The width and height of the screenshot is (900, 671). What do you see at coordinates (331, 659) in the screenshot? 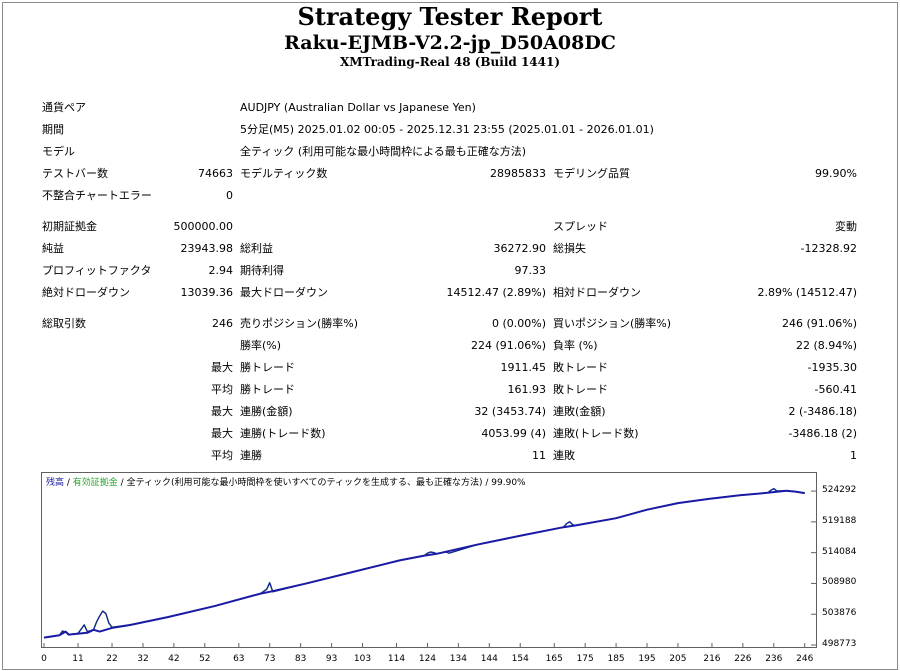
I see `x-tick-label: 93` at bounding box center [331, 659].